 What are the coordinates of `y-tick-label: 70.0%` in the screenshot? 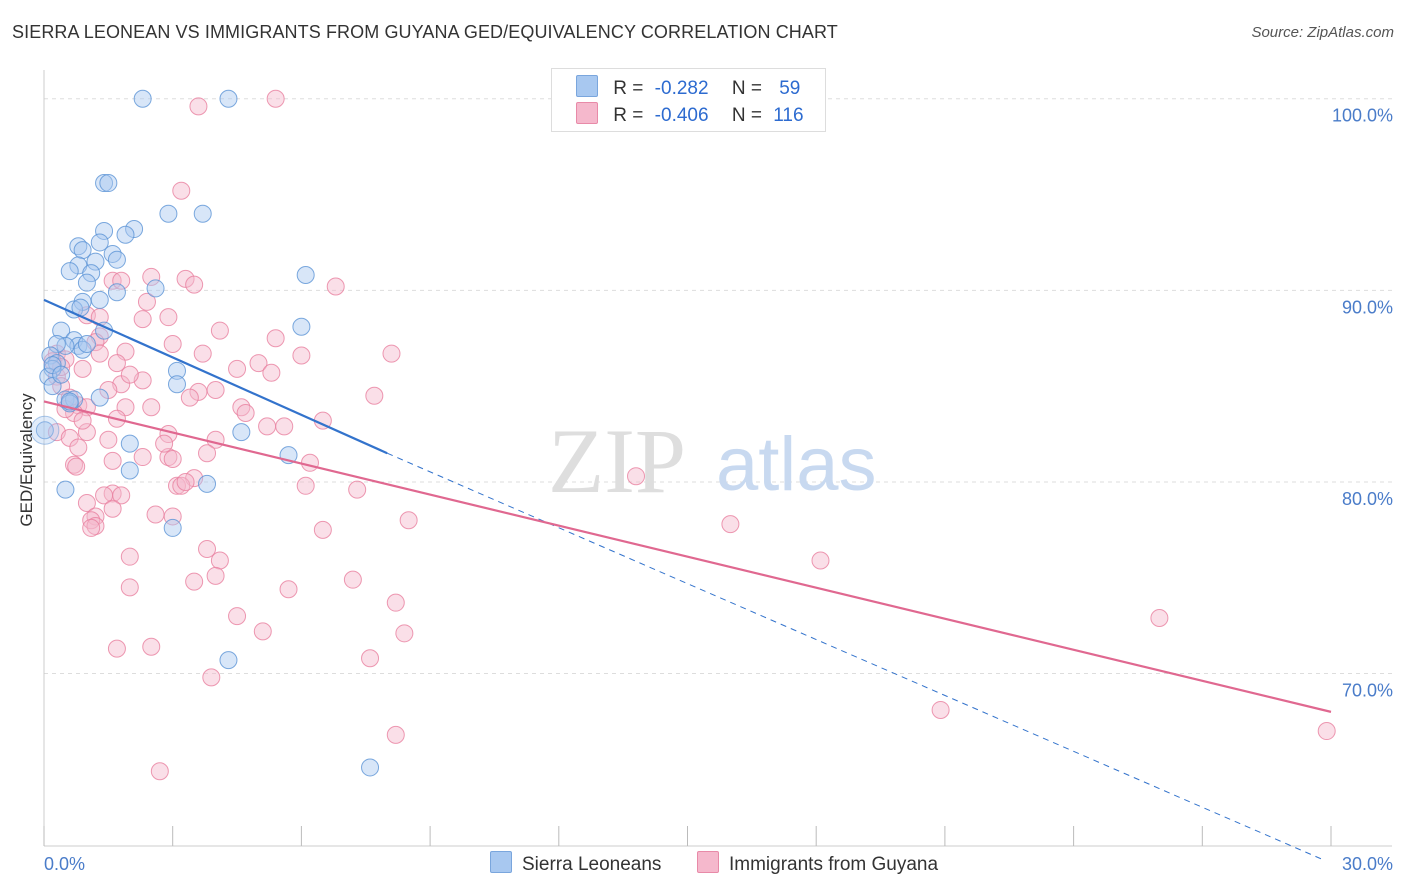 It's located at (1367, 691).